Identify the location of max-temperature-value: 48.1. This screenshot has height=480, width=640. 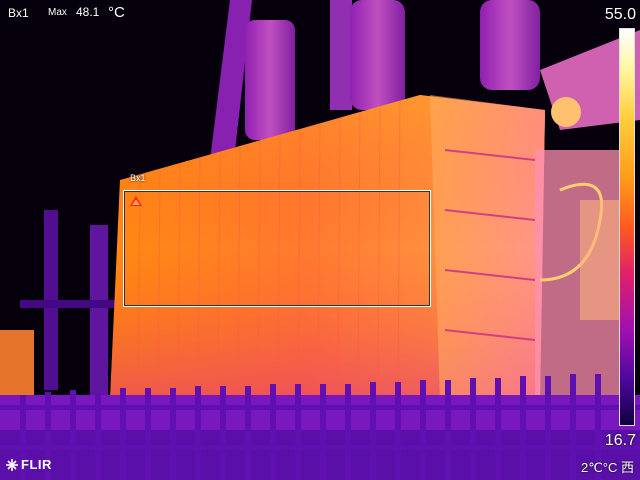
(88, 12).